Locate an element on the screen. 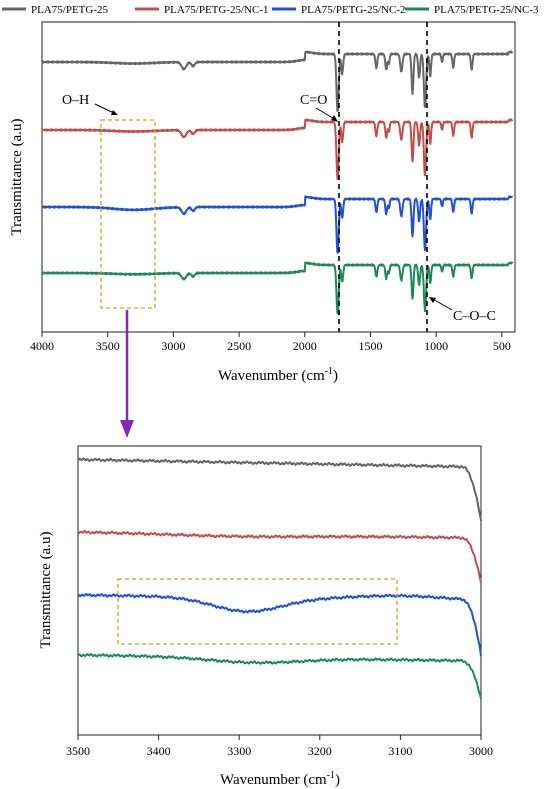 The width and height of the screenshot is (550, 789). bottom-xtick-label: 3200 is located at coordinates (320, 751).